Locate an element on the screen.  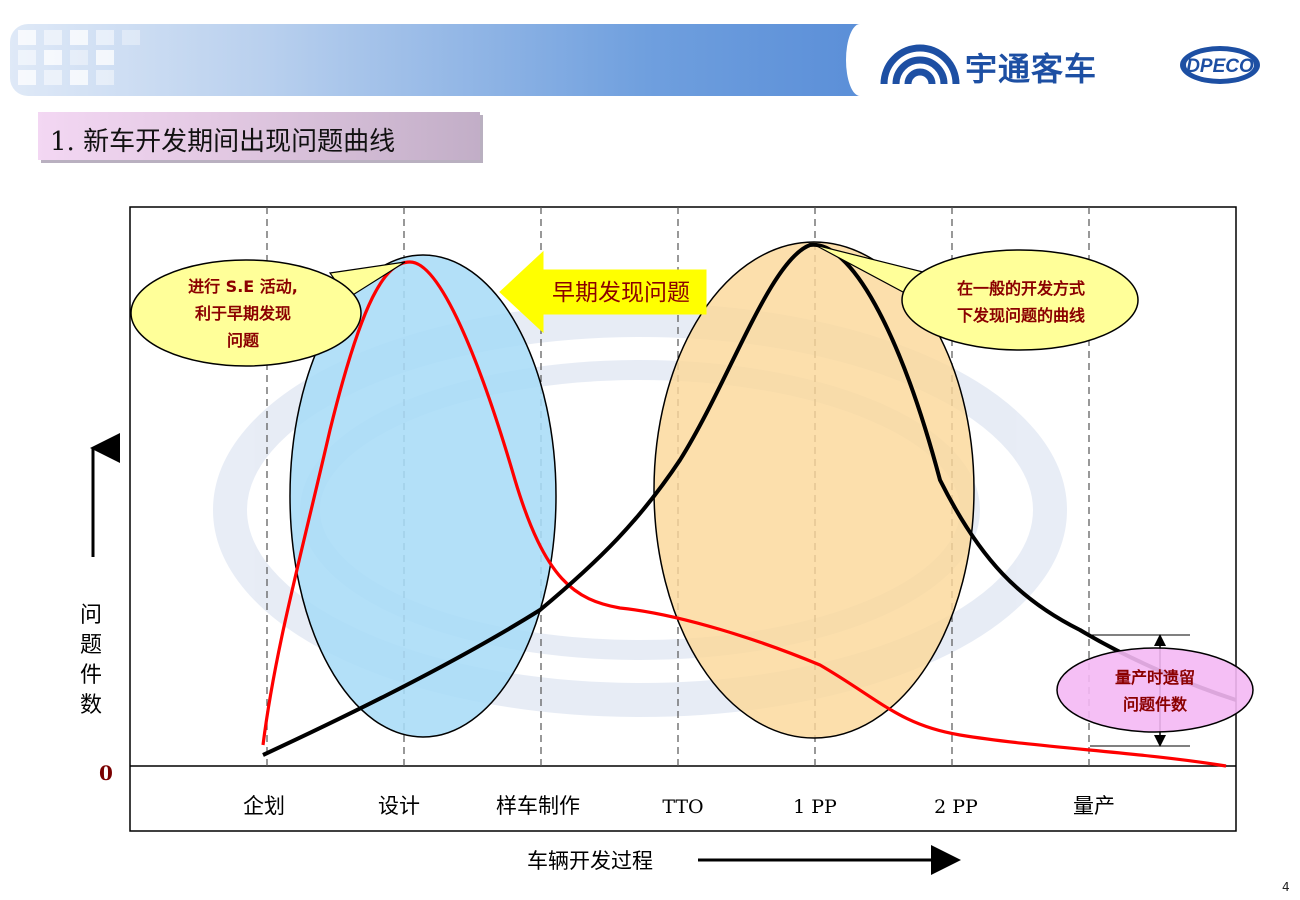
callout-line: 进行 S.E 活动, is located at coordinates (243, 286).